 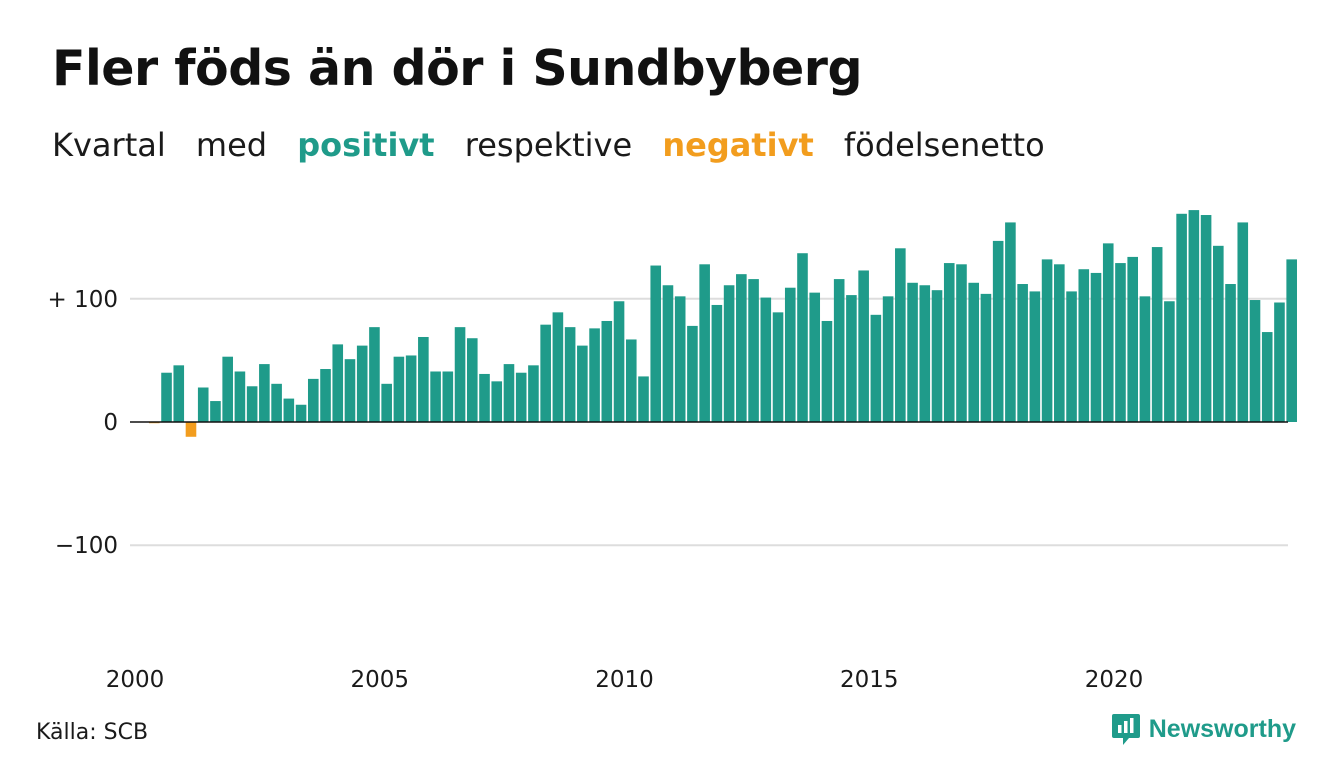 What do you see at coordinates (135, 680) in the screenshot?
I see `x-tick-label: 2000` at bounding box center [135, 680].